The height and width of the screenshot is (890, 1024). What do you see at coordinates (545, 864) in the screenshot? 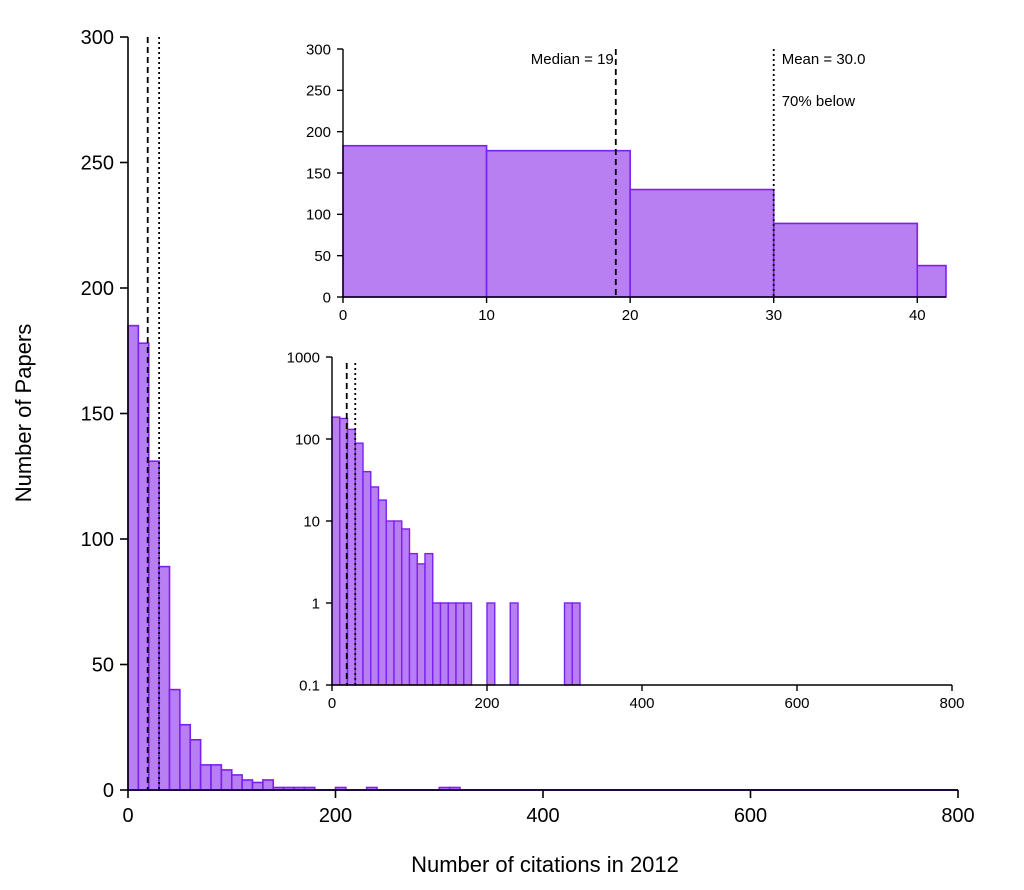
I see `x-axis-title: Number of citations in 2012` at bounding box center [545, 864].